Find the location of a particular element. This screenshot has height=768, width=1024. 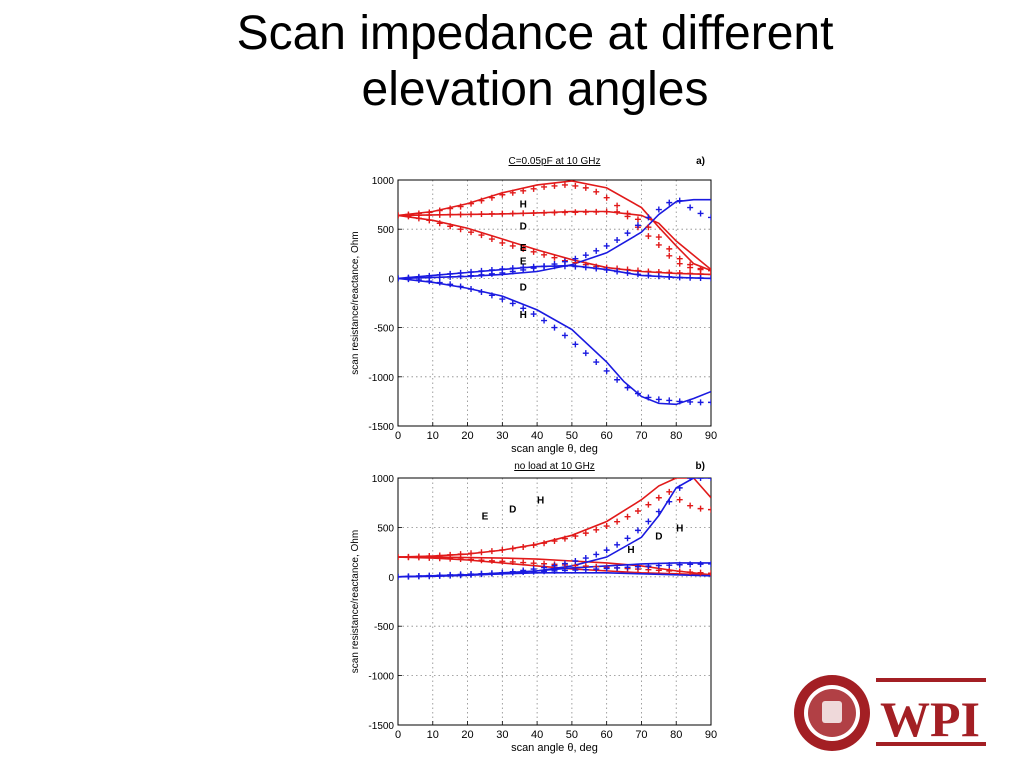

x-axis-label: scan angle θ, deg is located at coordinates (554, 748).